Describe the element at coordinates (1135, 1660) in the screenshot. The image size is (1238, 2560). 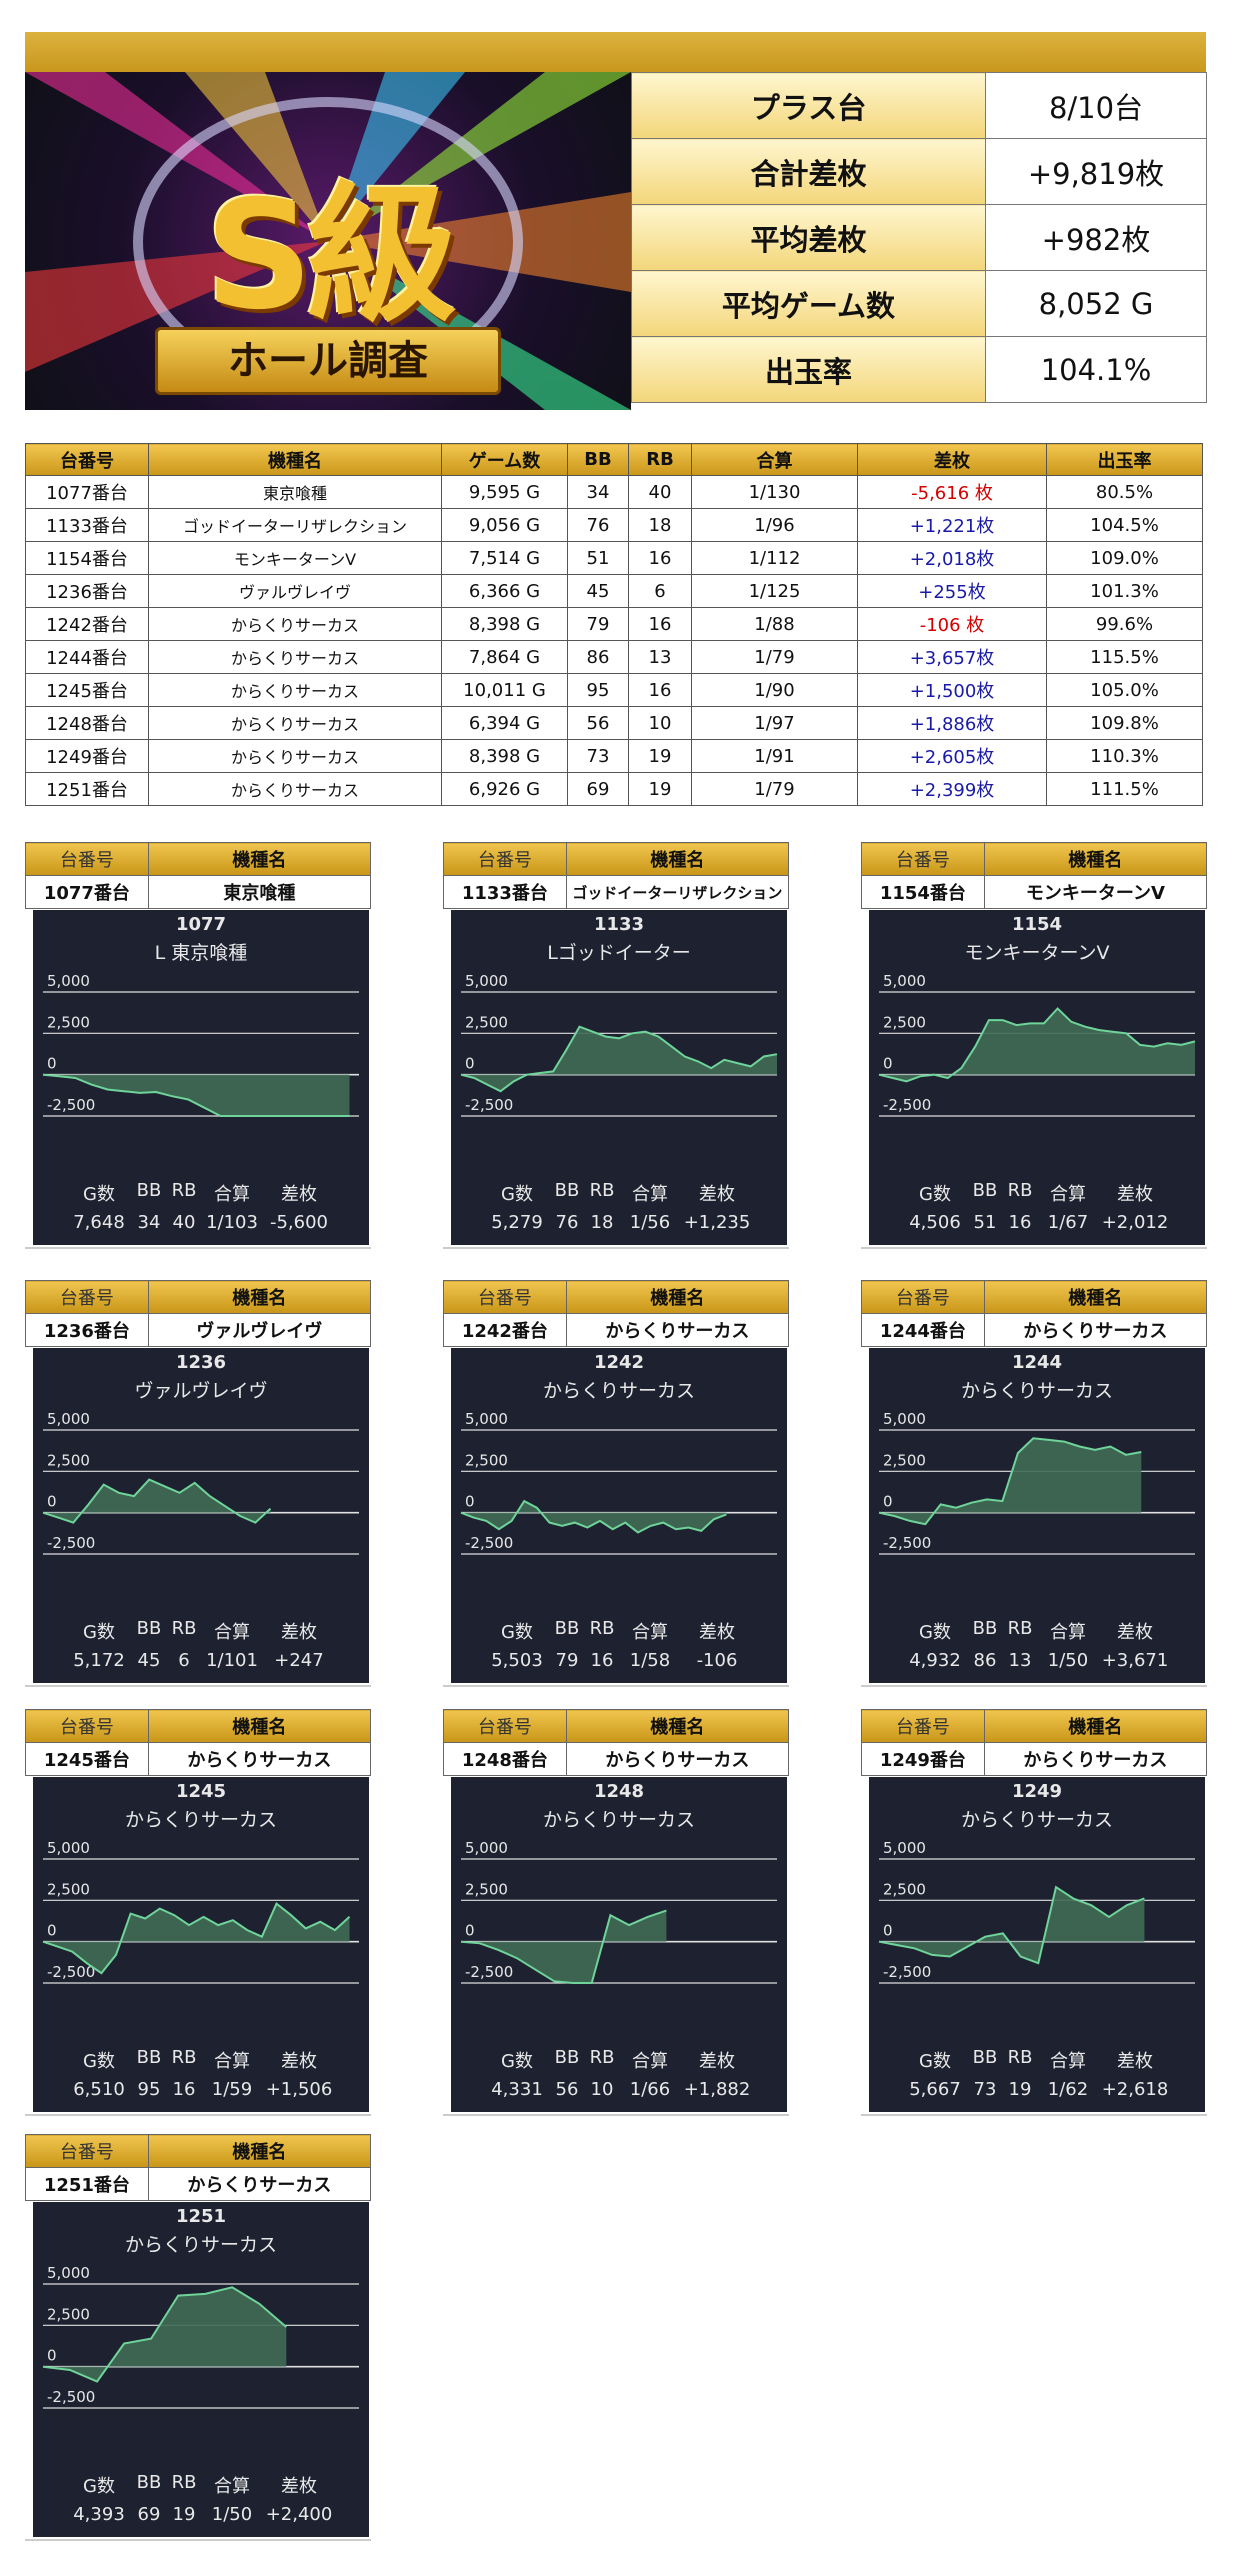
I see `stat-value: +3,671` at that location.